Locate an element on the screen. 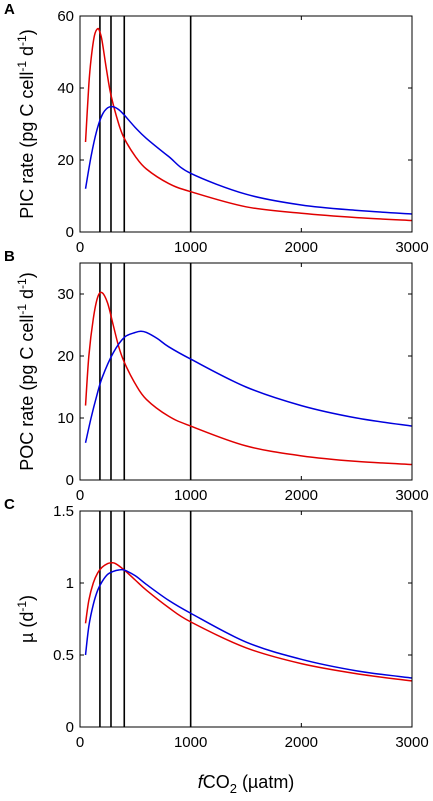 Image resolution: width=433 pixels, height=801 pixels. panel-label: B is located at coordinates (9, 256).